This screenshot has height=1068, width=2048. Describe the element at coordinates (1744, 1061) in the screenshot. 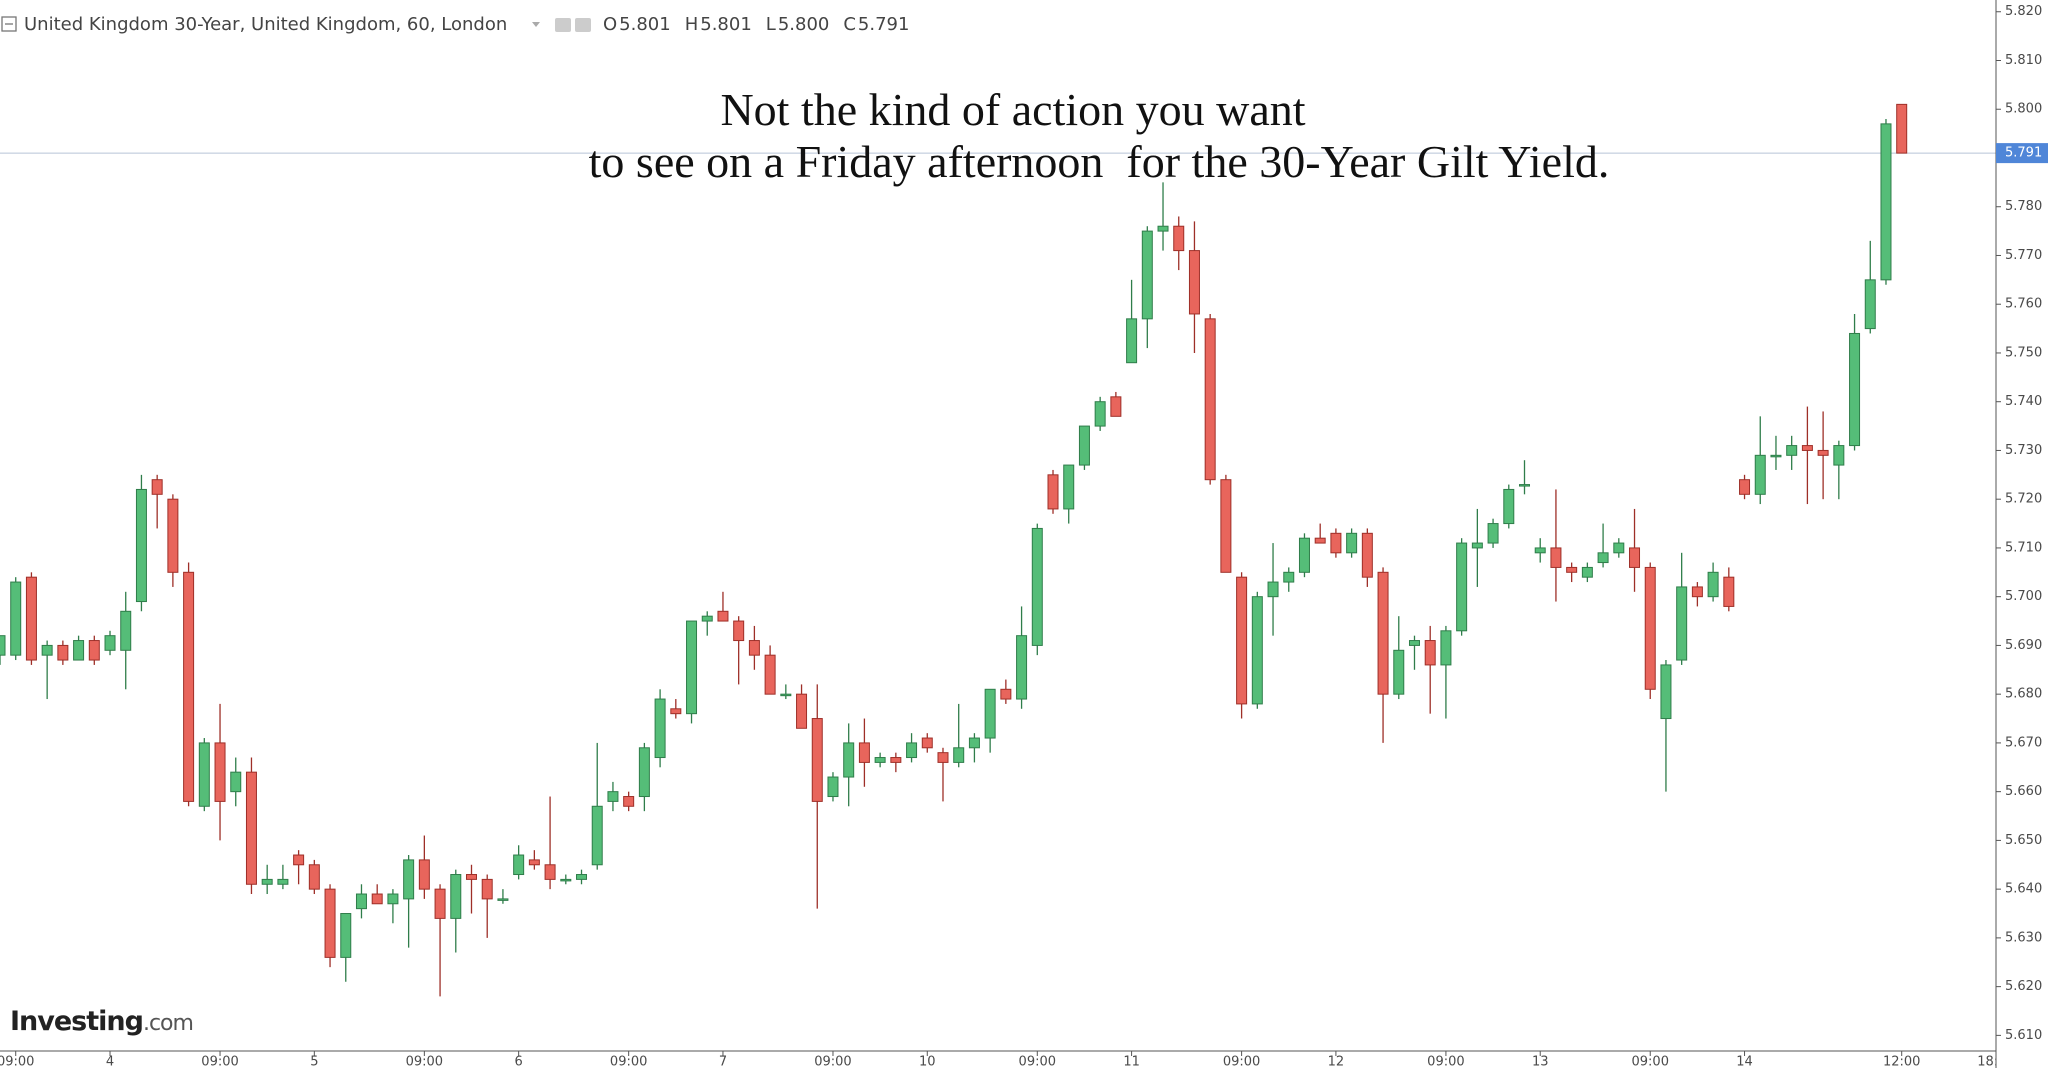

I see `x-tick-label: 14` at that location.